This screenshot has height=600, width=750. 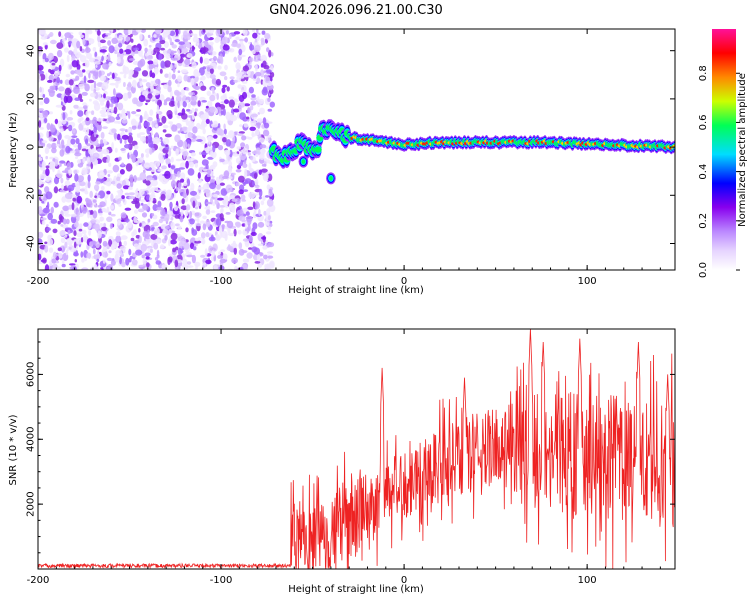 I want to click on x-tick-label: 100, so click(x=587, y=281).